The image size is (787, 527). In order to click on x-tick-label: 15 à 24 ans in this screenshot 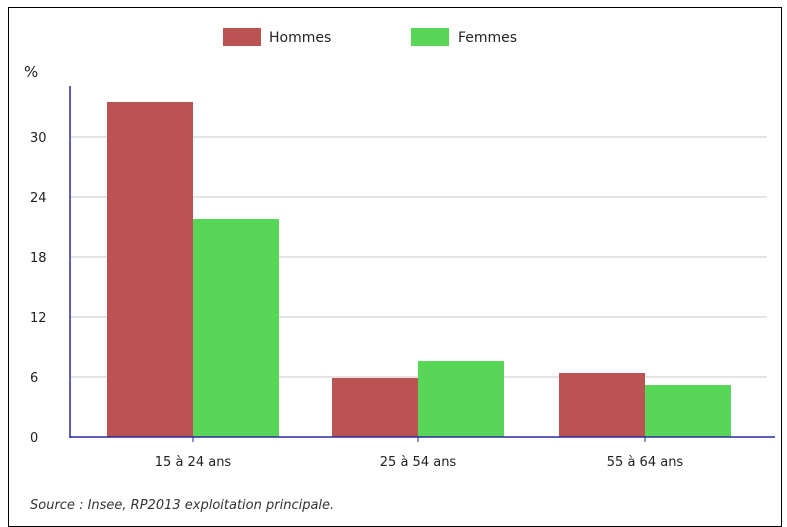, I will do `click(193, 462)`.